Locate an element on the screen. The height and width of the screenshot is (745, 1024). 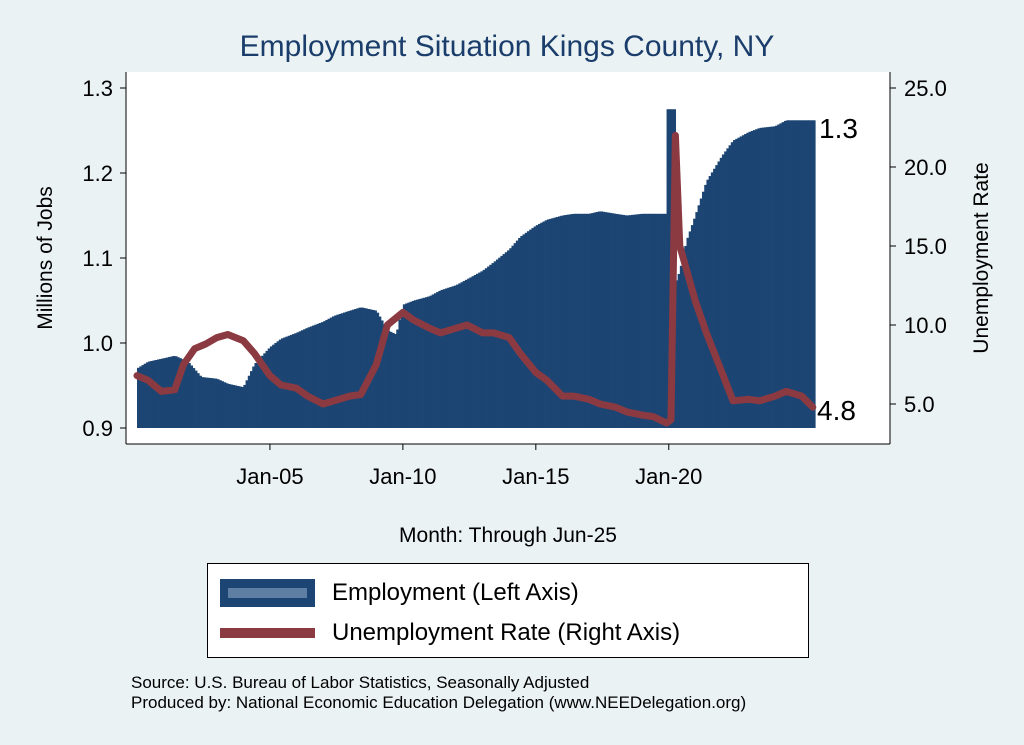
left-tick-label: 1.3 is located at coordinates (97, 88).